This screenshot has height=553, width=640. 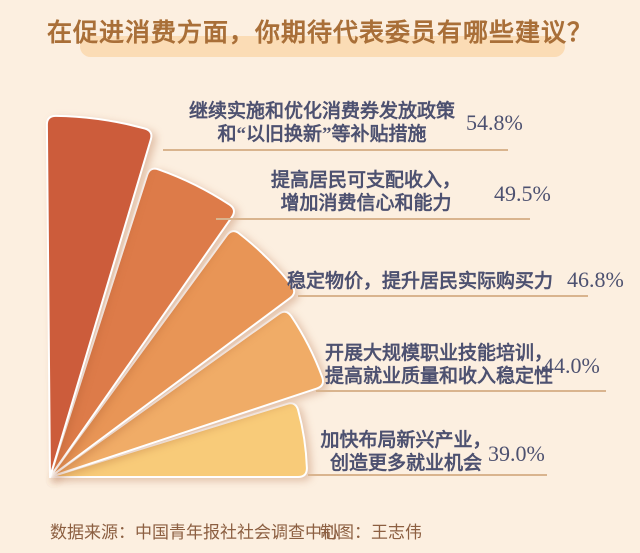 I want to click on category-label-2: 提高居民可支配收入， 增加消费信心和能力, so click(x=366, y=192).